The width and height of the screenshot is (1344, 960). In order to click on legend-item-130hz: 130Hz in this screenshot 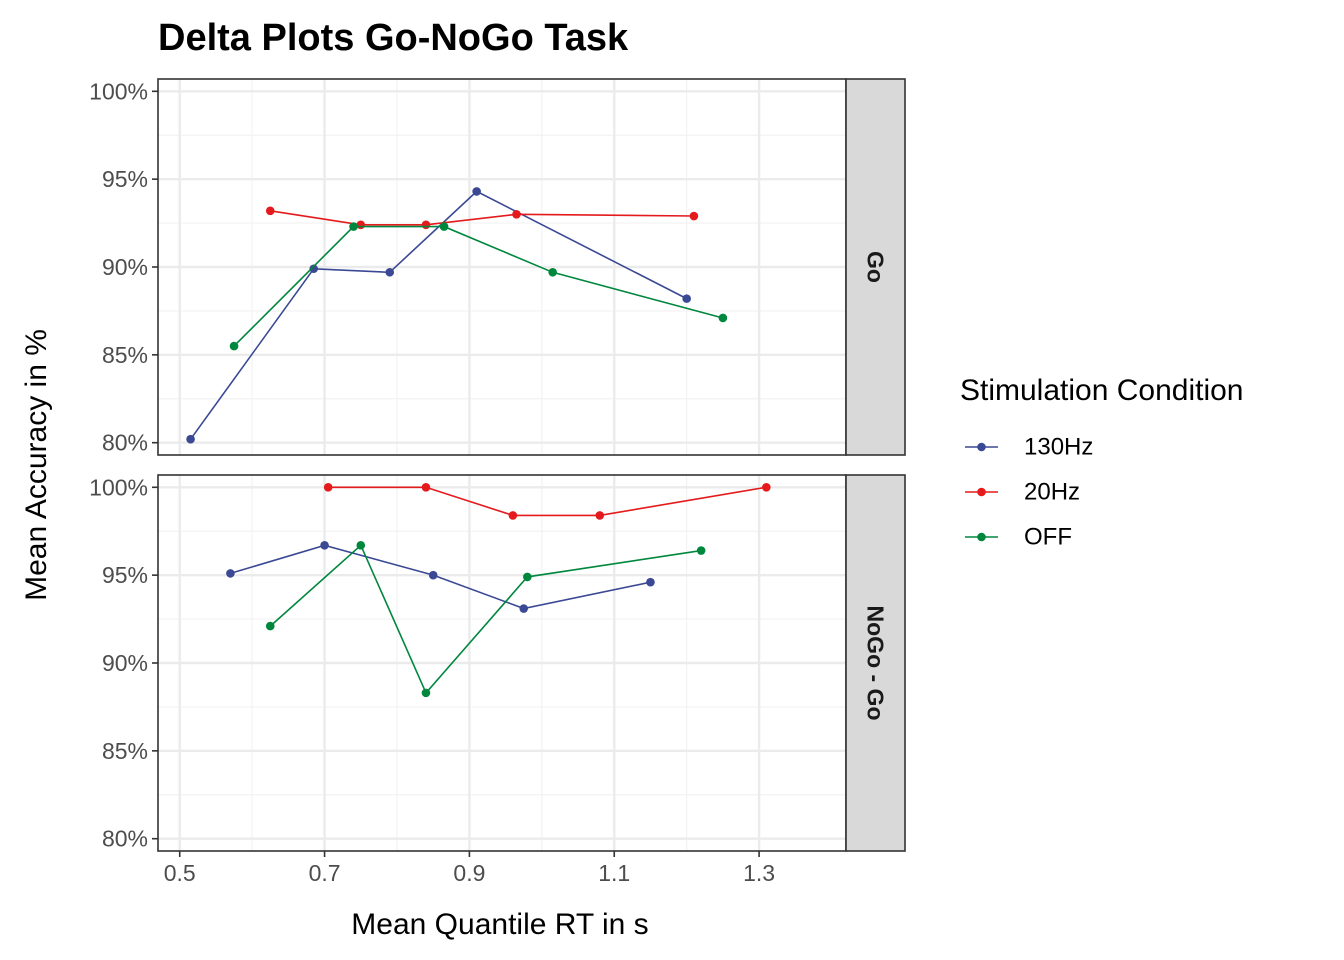, I will do `click(1029, 447)`.